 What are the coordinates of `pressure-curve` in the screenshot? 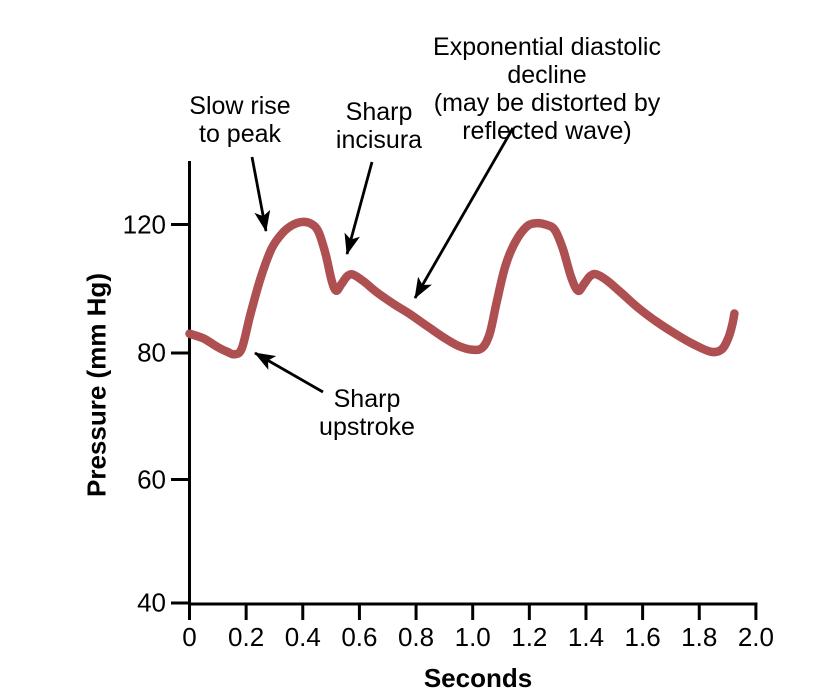 It's located at (462, 288).